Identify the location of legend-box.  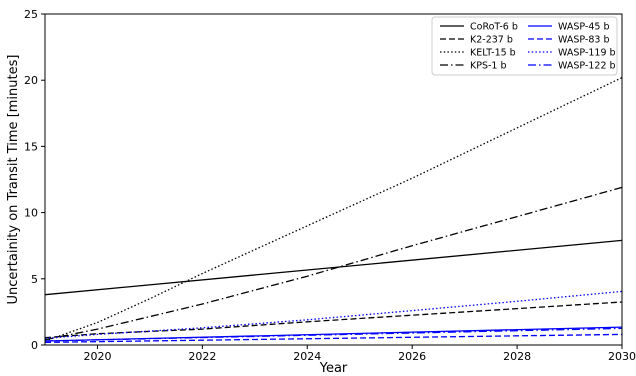
(524, 46).